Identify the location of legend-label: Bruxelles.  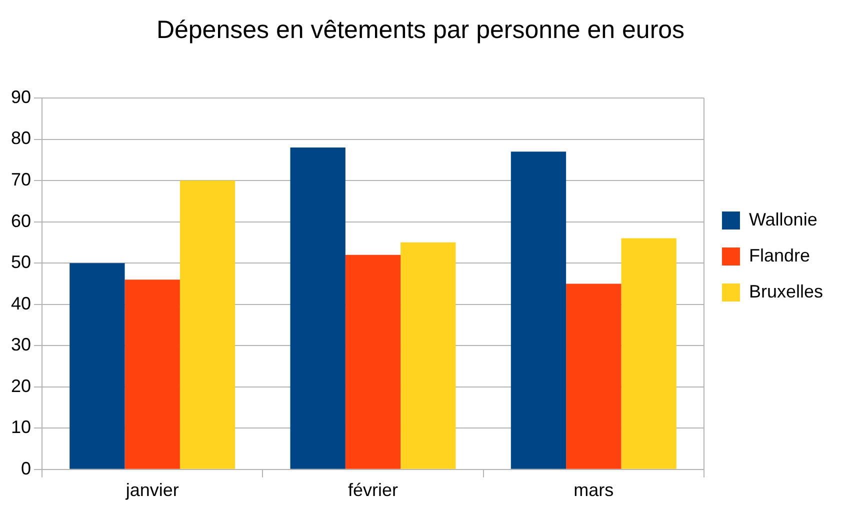
(785, 291).